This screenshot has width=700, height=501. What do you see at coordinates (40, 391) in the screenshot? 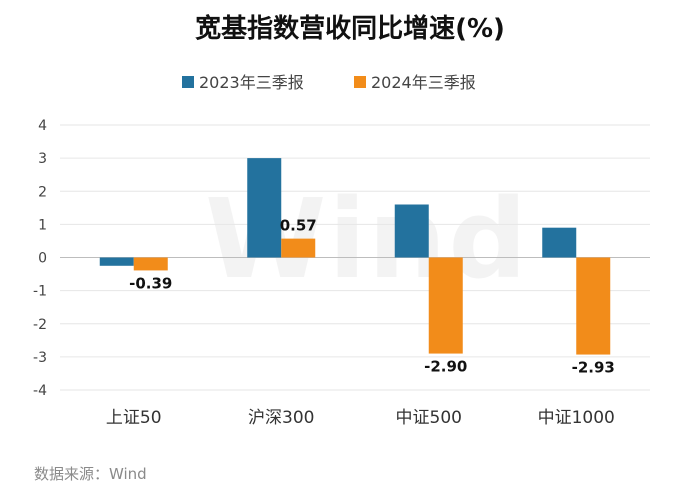
I see `y-tick-label: -4` at bounding box center [40, 391].